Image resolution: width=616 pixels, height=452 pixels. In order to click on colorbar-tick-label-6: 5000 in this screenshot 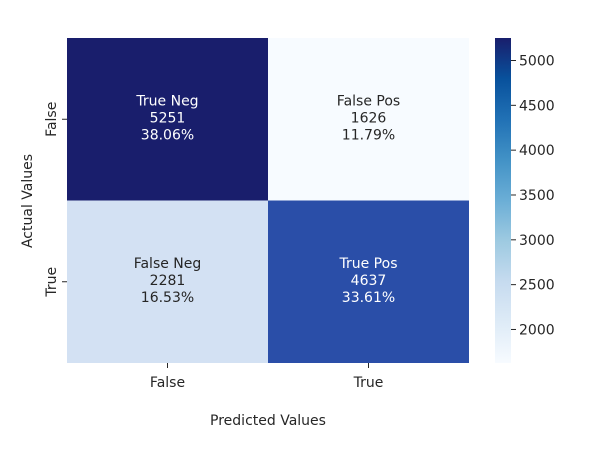, I will do `click(537, 62)`.